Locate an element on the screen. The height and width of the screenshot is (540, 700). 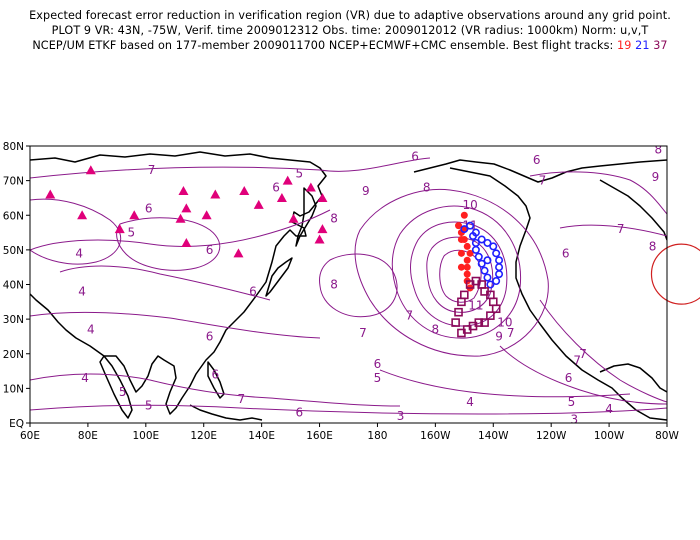
contour-label: 10 is located at coordinates (504, 323).